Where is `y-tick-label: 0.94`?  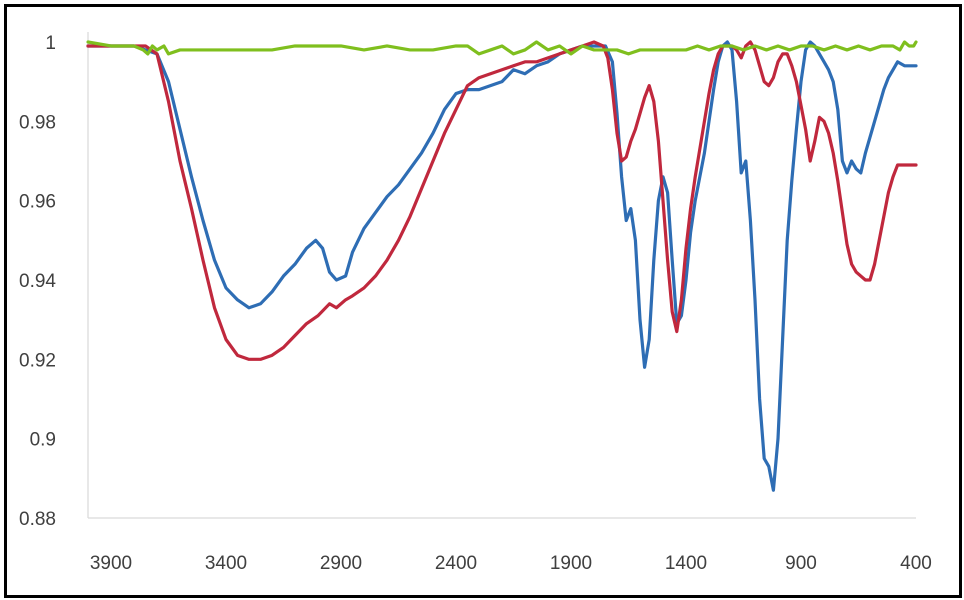
y-tick-label: 0.94 is located at coordinates (37, 281).